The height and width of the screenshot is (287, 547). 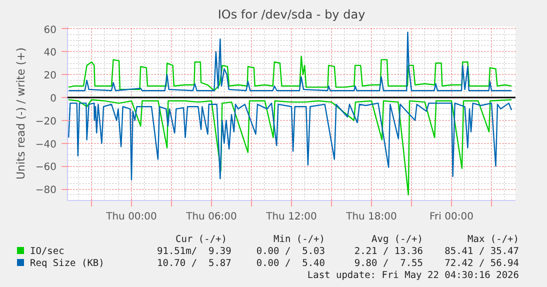 I want to click on y-tick-label: −60, so click(x=46, y=168).